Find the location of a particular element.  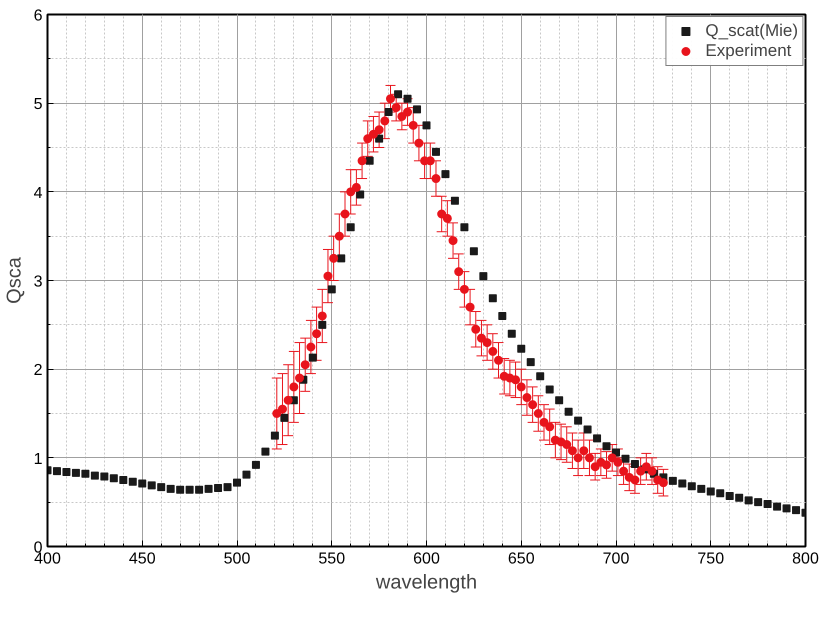

legend-label: Experiment is located at coordinates (748, 51).